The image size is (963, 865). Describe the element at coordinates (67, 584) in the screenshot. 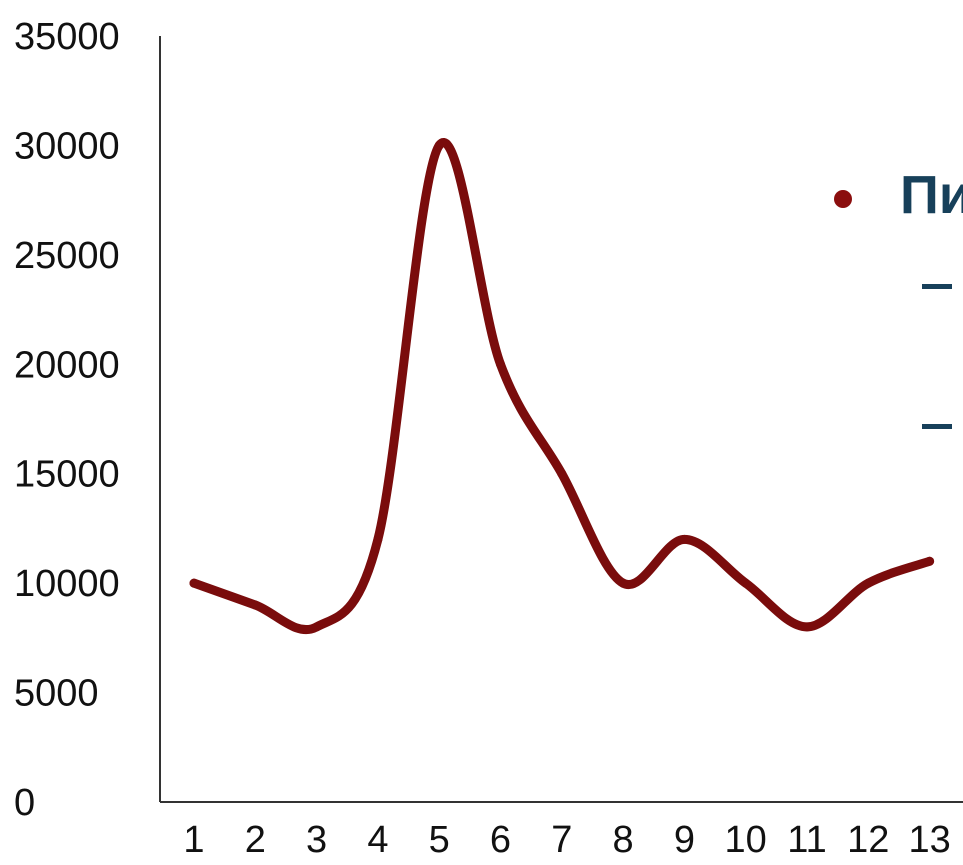

I see `y-tick-label: 10000` at that location.